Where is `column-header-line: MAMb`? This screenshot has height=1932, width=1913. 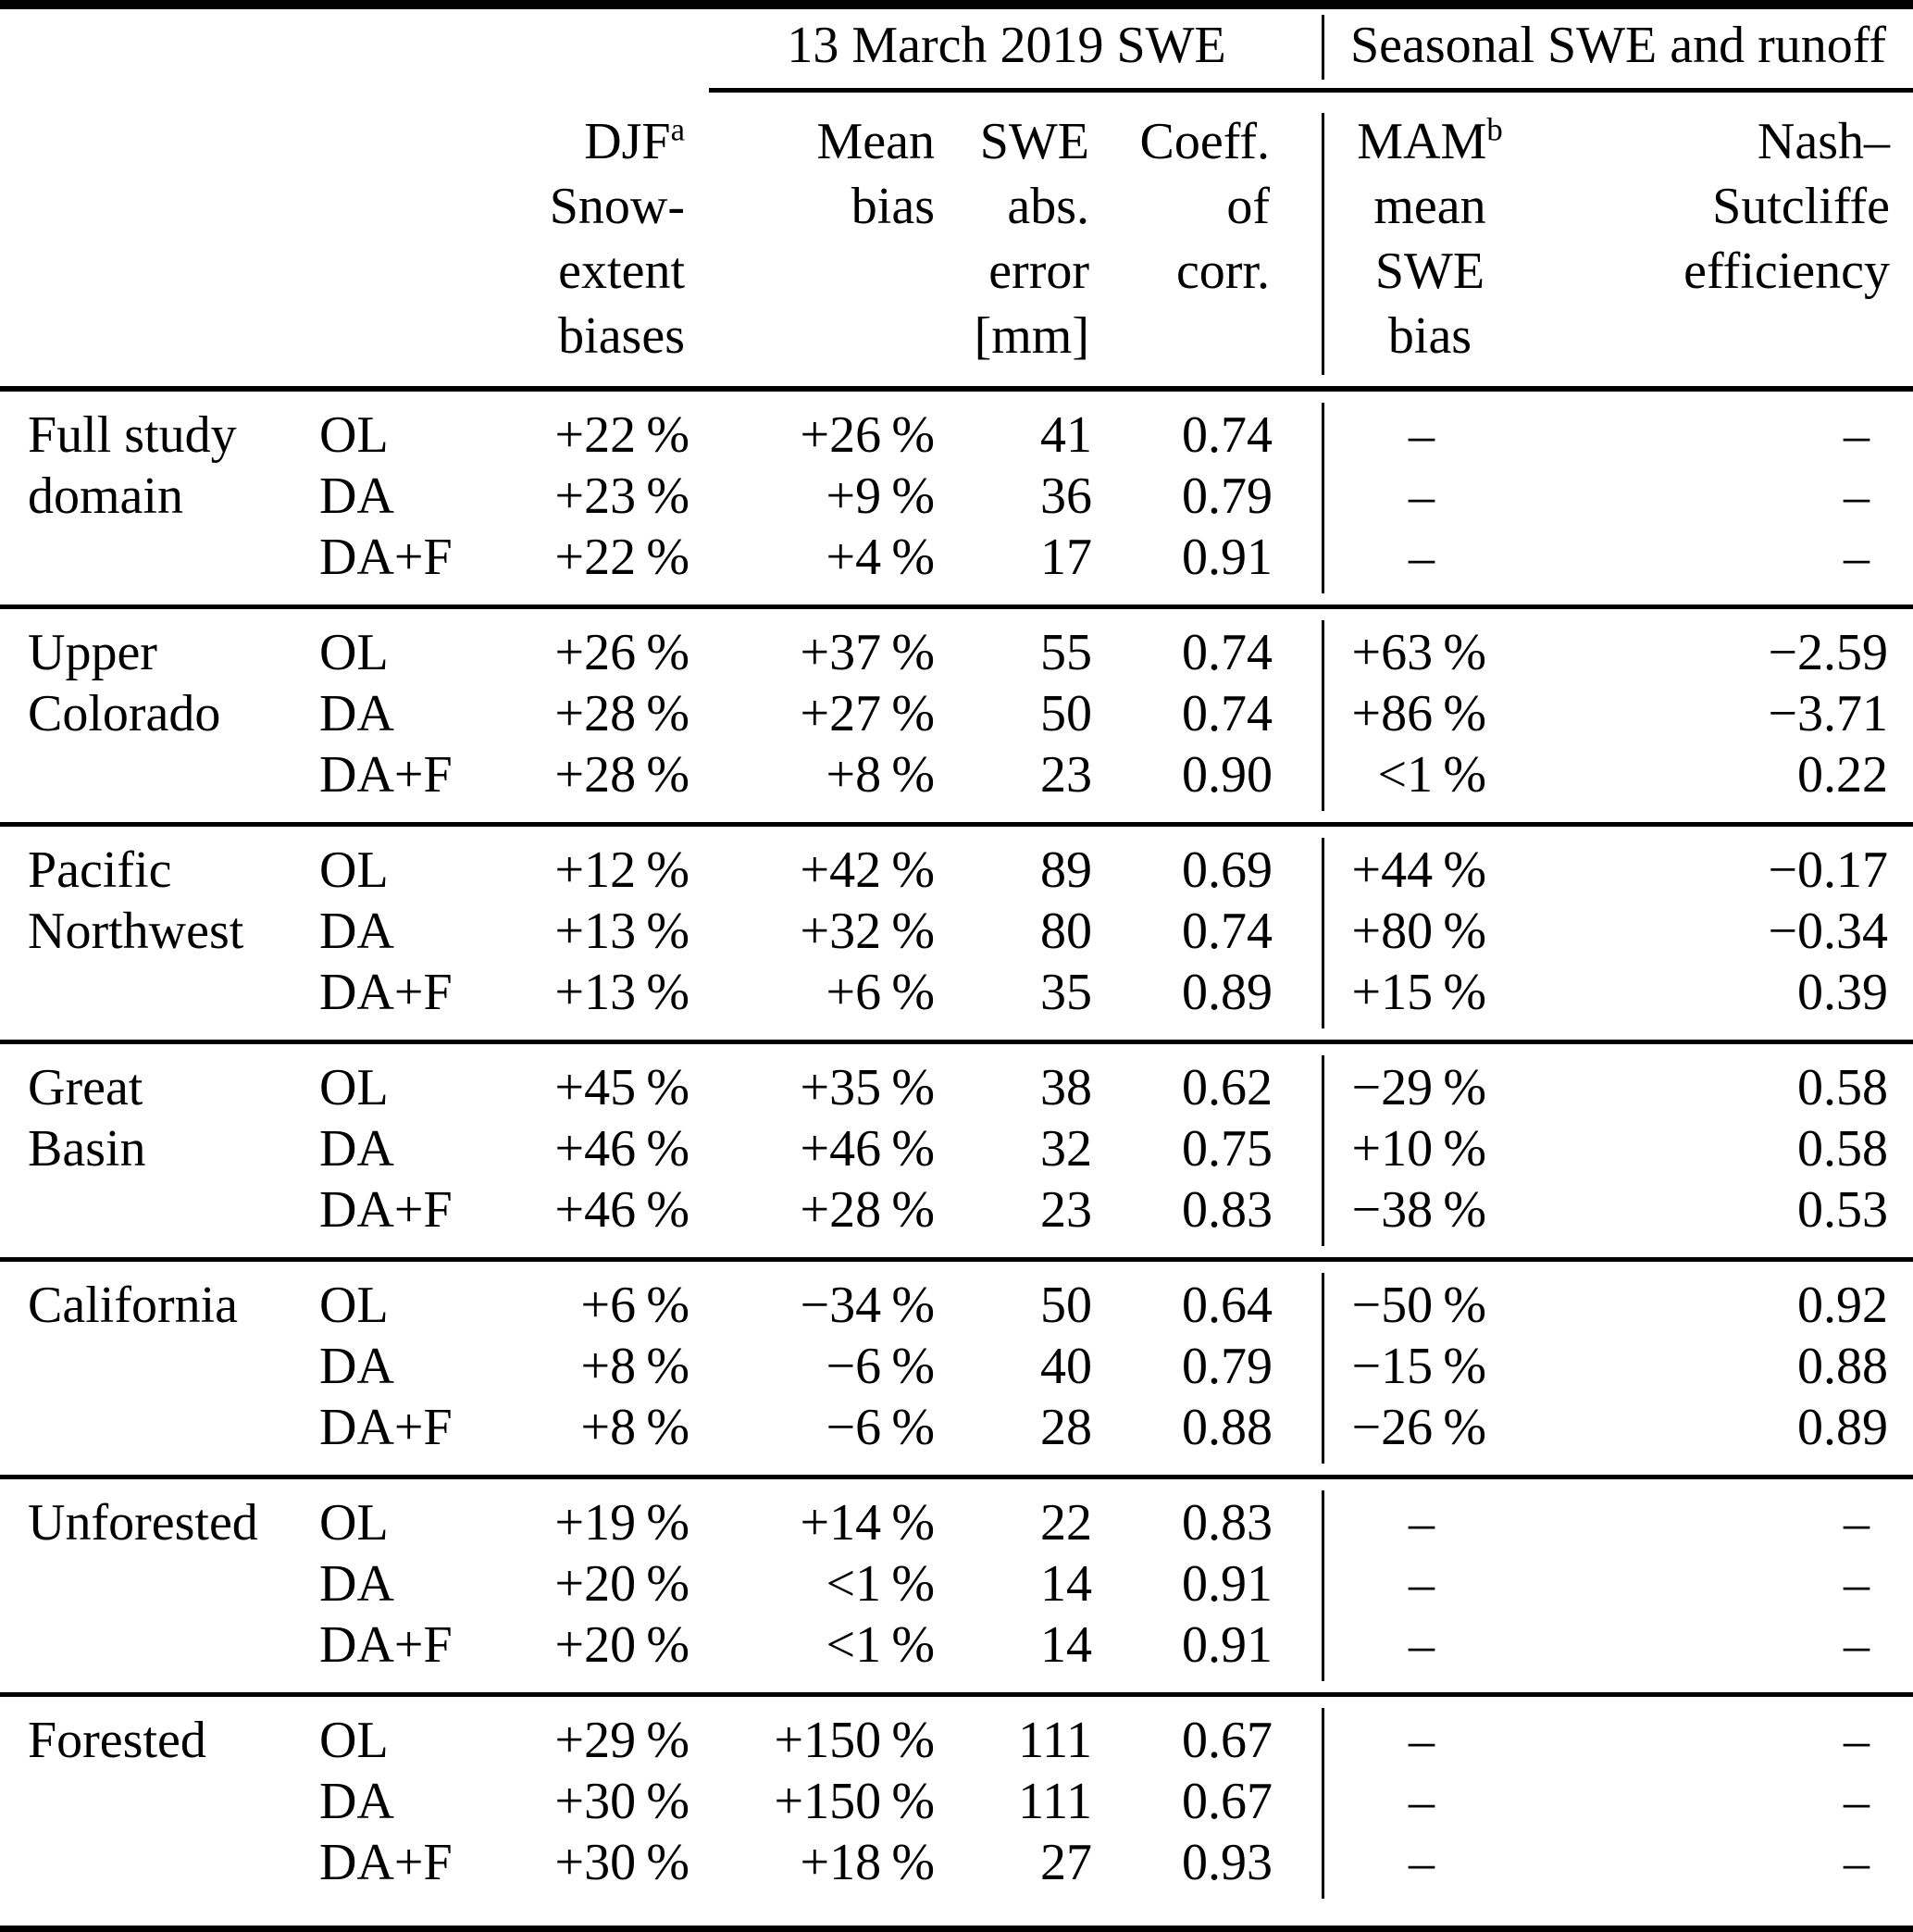 column-header-line: MAMb is located at coordinates (1430, 140).